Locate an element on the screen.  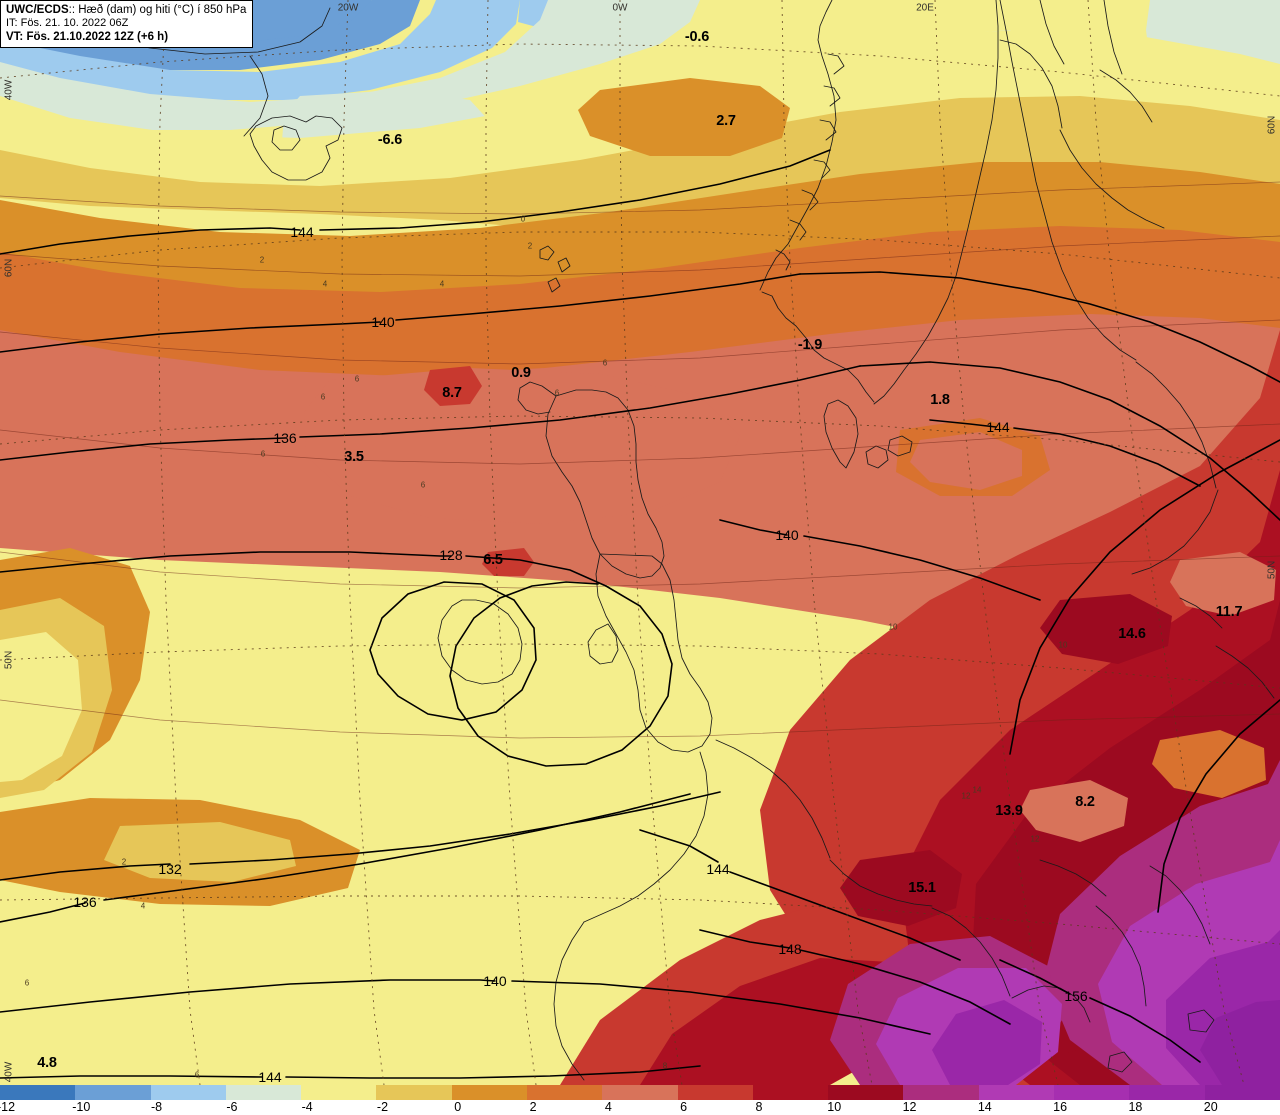
temperature-value-label: 8.2 is located at coordinates (1085, 802).